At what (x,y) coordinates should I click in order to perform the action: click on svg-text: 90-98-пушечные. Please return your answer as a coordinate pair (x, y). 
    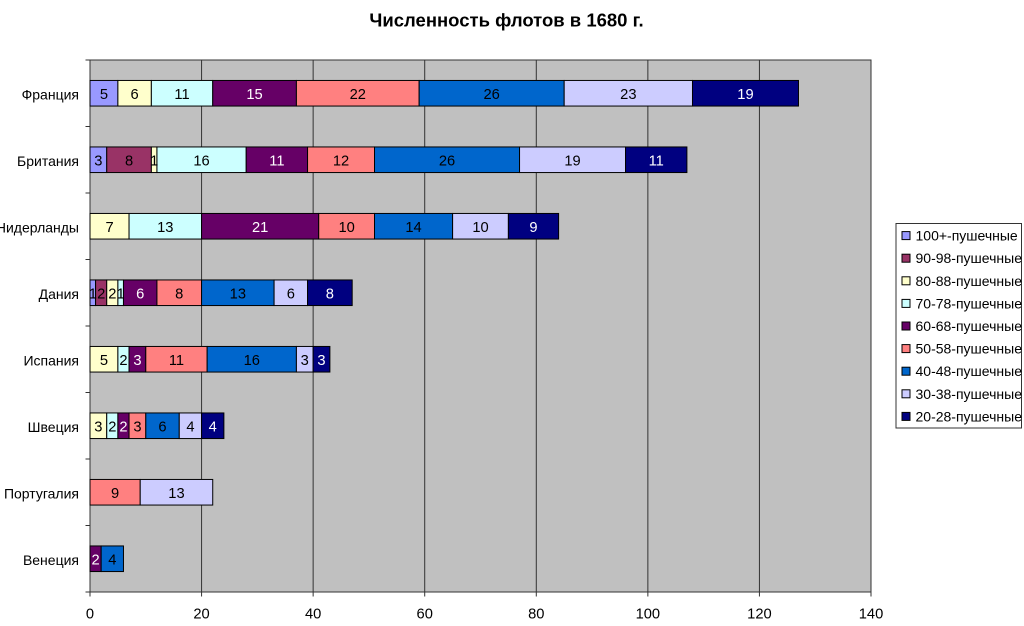
    Looking at the image, I should click on (969, 258).